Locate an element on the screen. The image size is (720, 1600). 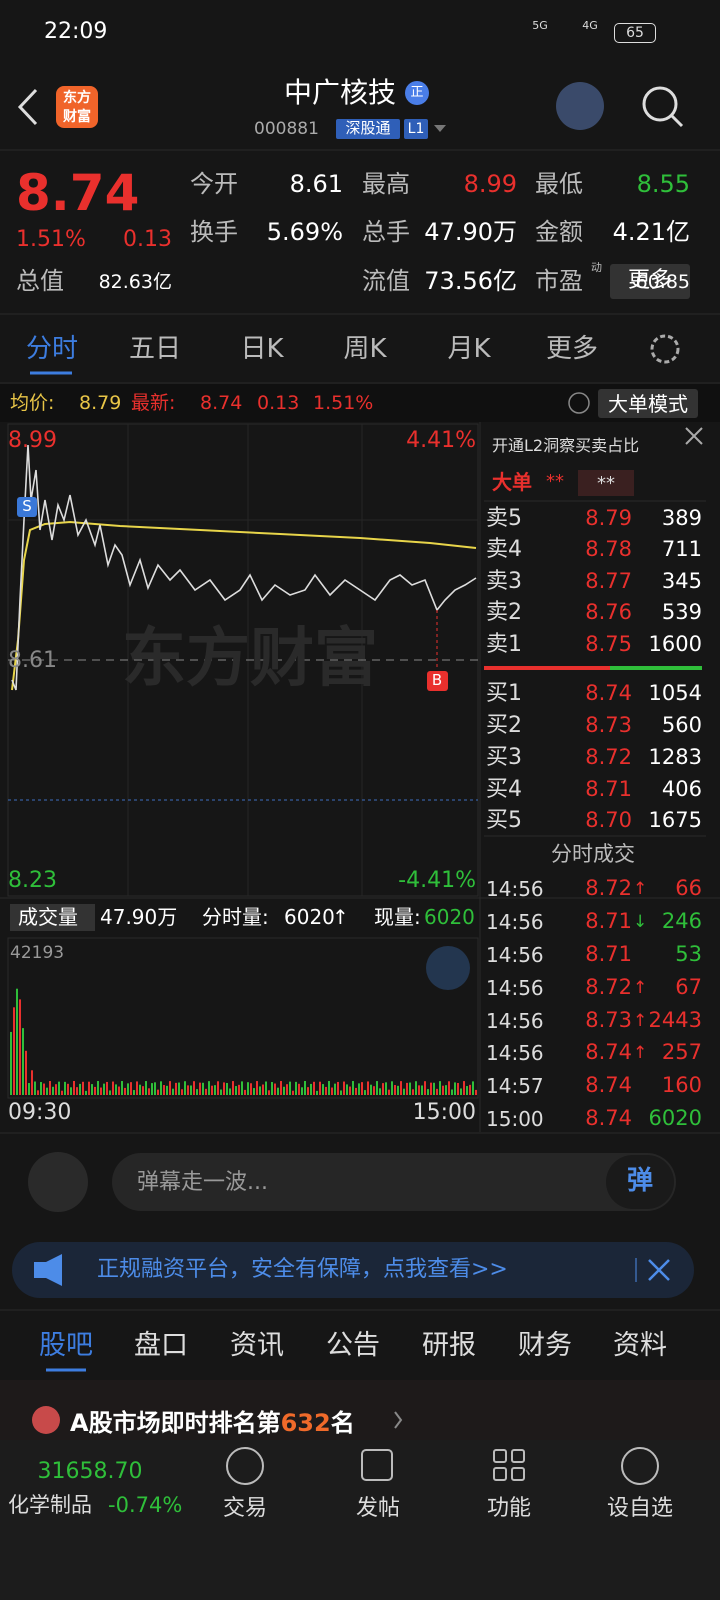
tab: 月K is located at coordinates (469, 349).